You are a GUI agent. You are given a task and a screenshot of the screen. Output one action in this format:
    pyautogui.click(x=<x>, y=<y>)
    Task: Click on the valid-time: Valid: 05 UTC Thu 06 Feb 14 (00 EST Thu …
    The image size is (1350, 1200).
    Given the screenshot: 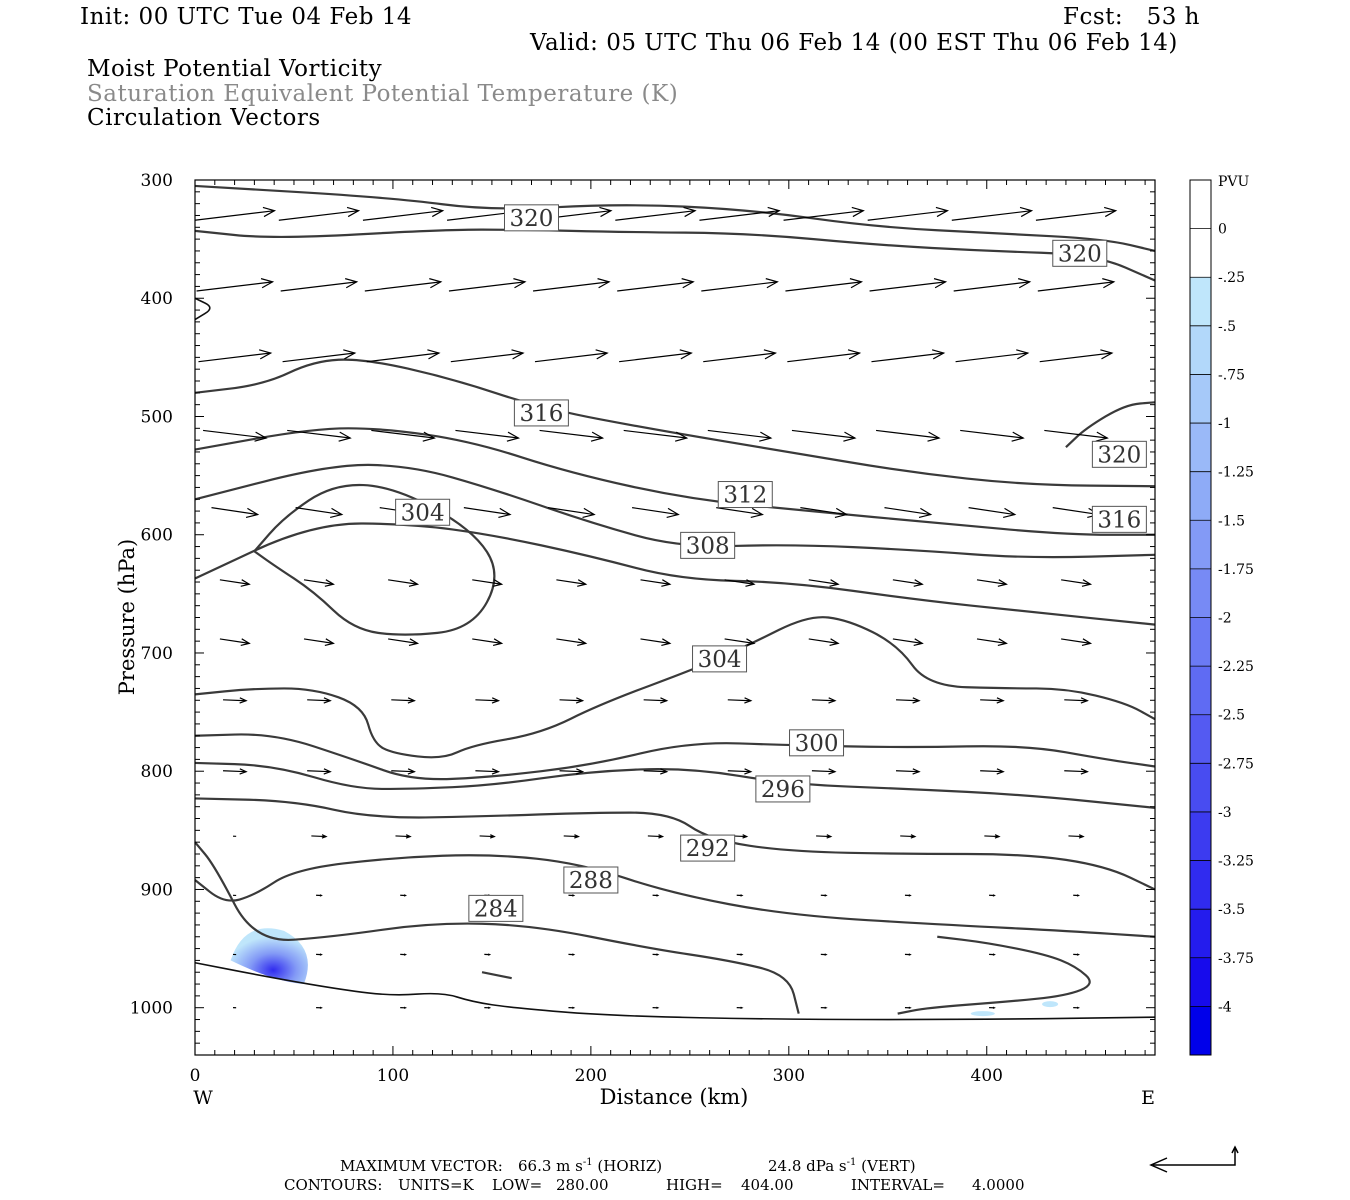 What is the action you would take?
    pyautogui.click(x=854, y=43)
    